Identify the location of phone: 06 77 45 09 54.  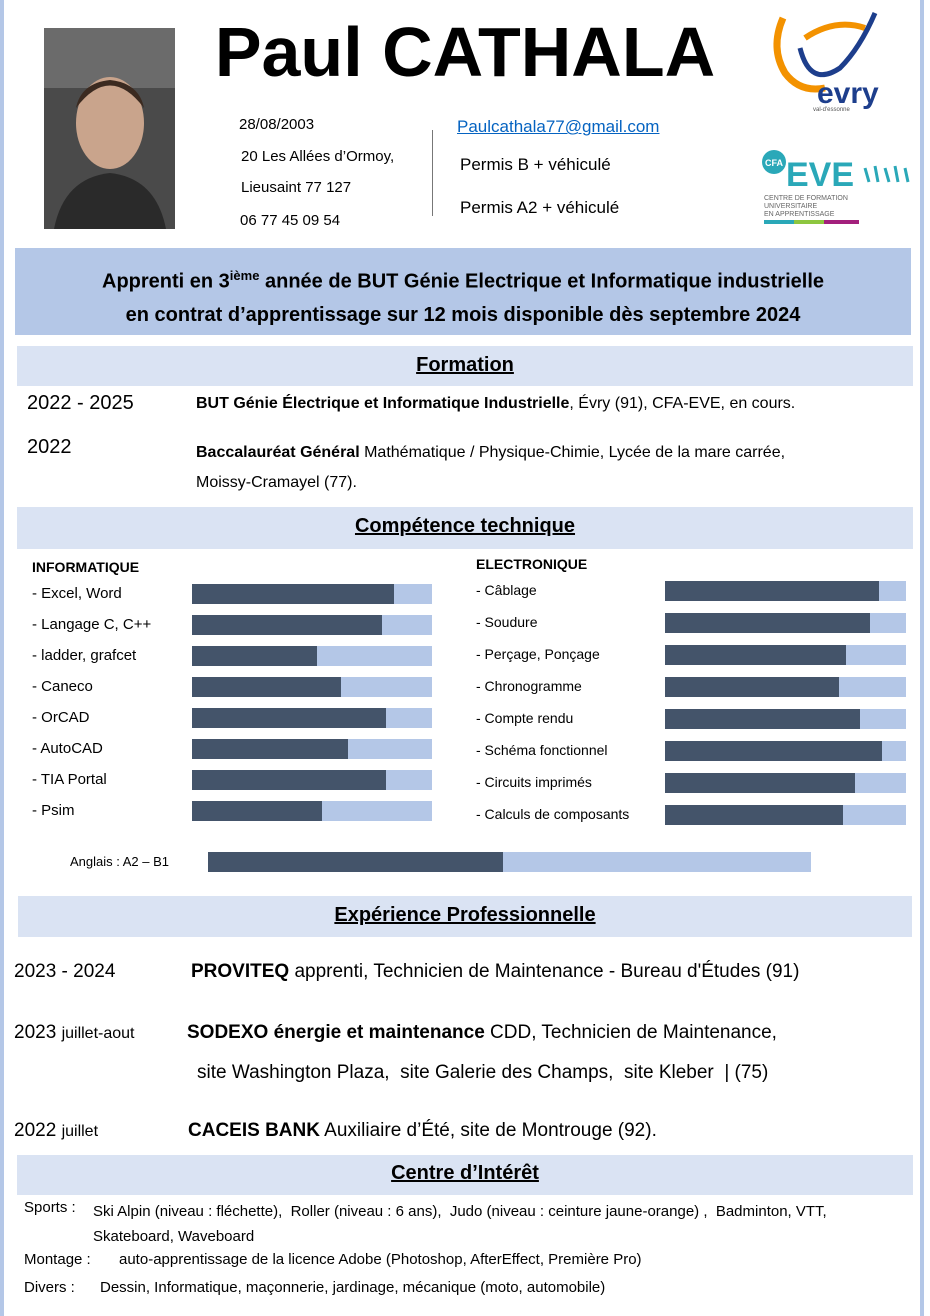
(290, 220).